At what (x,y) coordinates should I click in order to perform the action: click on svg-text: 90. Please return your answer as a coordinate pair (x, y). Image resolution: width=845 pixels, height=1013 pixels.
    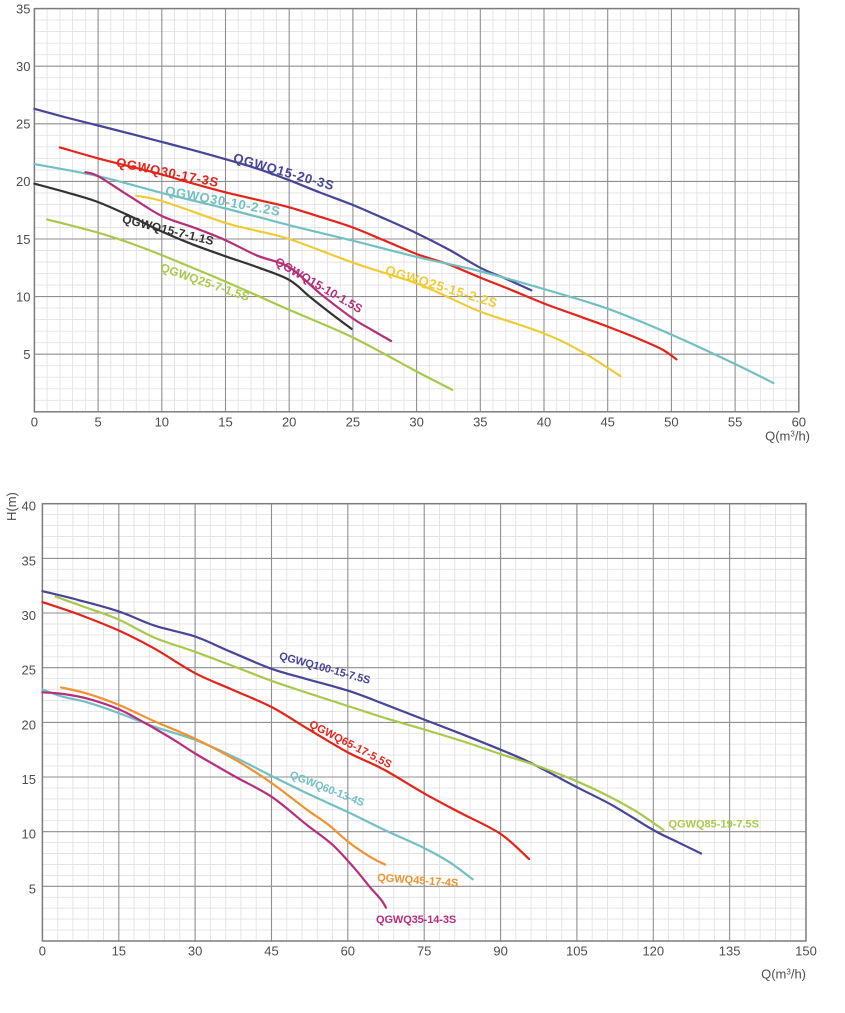
    Looking at the image, I should click on (500, 951).